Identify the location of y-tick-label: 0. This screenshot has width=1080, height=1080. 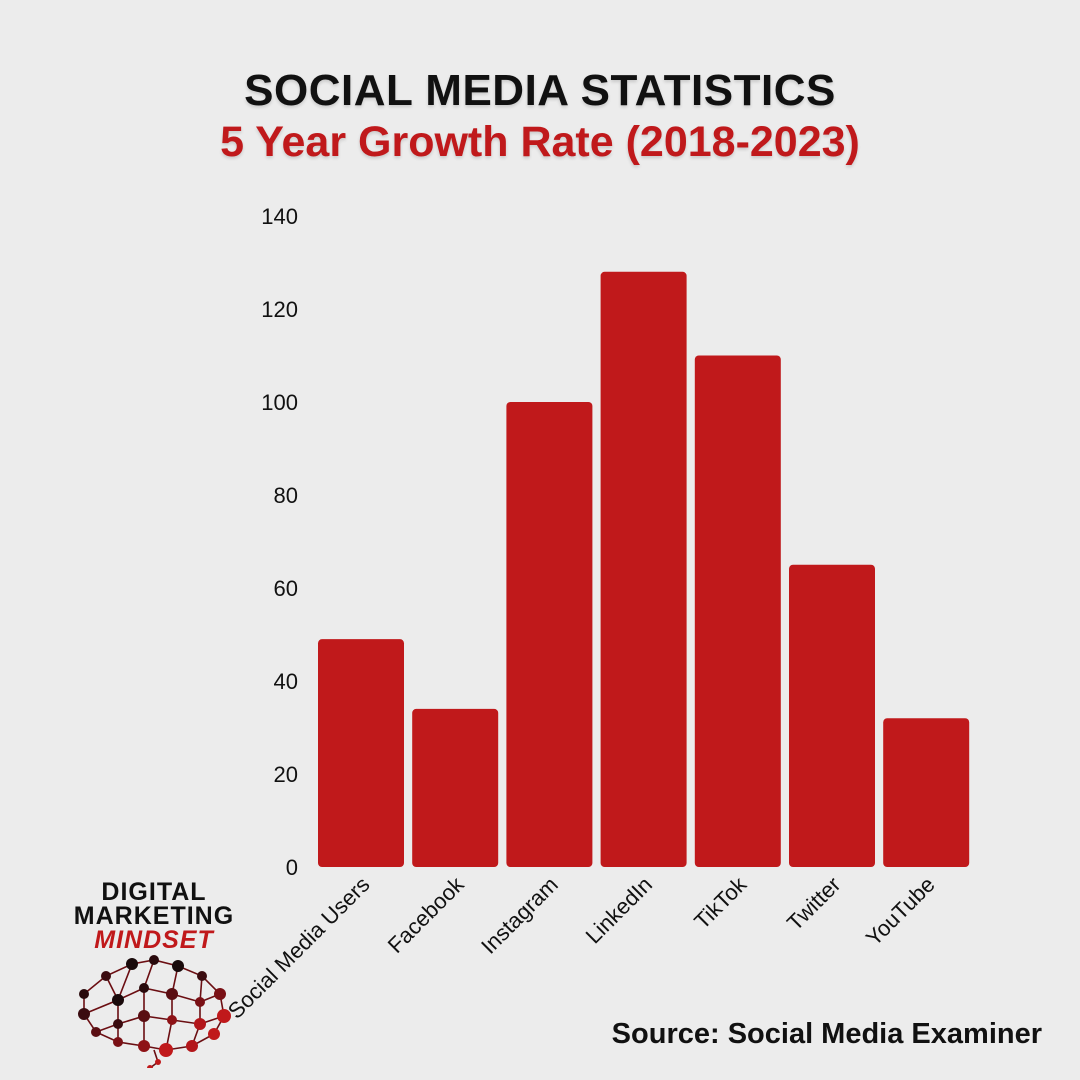
(292, 867).